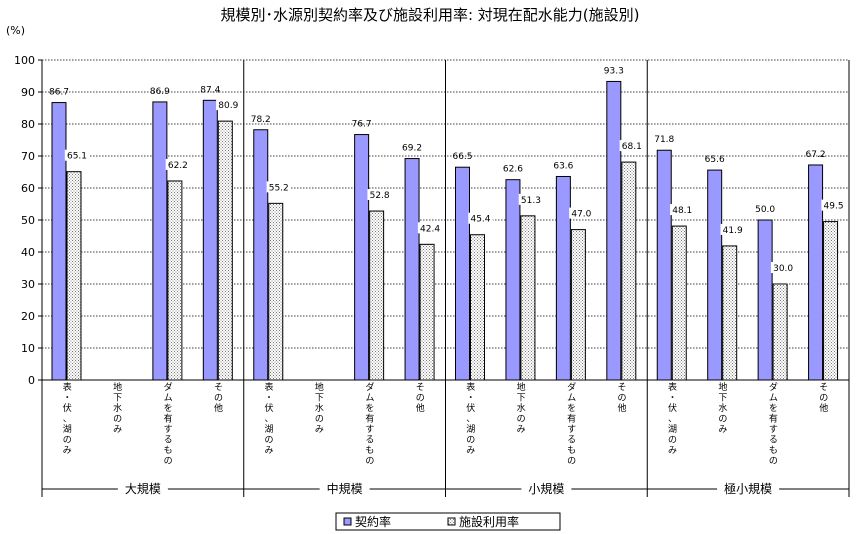 The image size is (861, 534). What do you see at coordinates (448, 488) in the screenshot?
I see `group-labels: 大規模 中規模 小規模 極小規模` at bounding box center [448, 488].